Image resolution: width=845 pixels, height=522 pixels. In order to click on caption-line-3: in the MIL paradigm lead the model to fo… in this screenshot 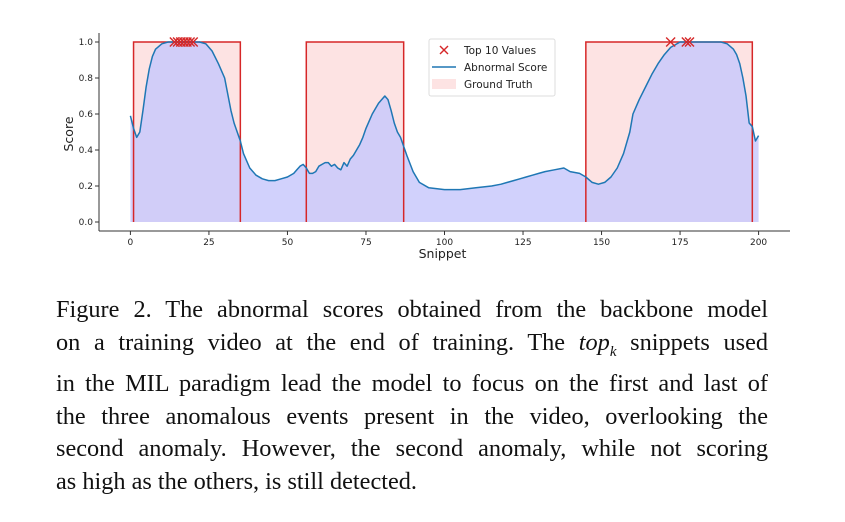, I will do `click(412, 384)`.